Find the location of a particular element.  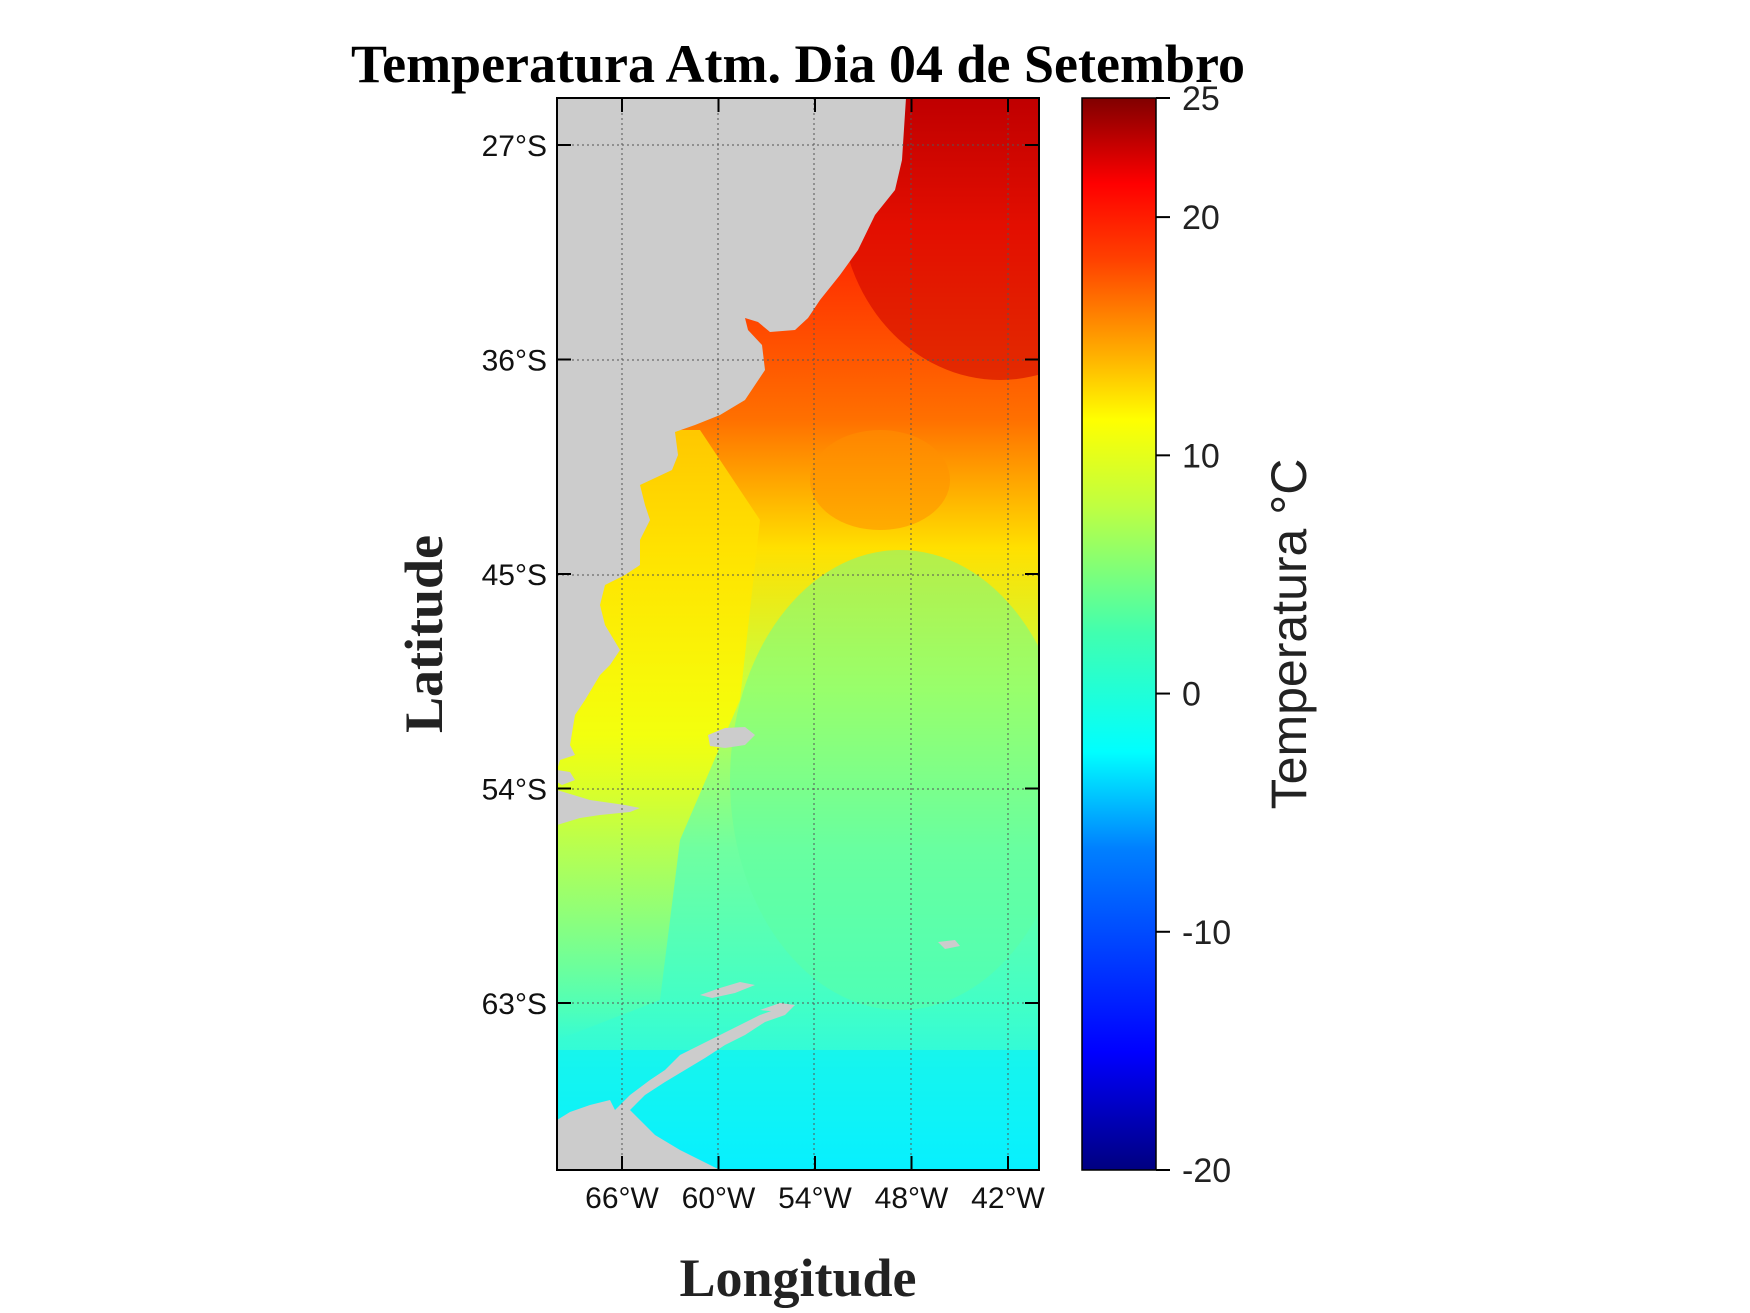

colorbar-tick-label: 25 is located at coordinates (1201, 99).